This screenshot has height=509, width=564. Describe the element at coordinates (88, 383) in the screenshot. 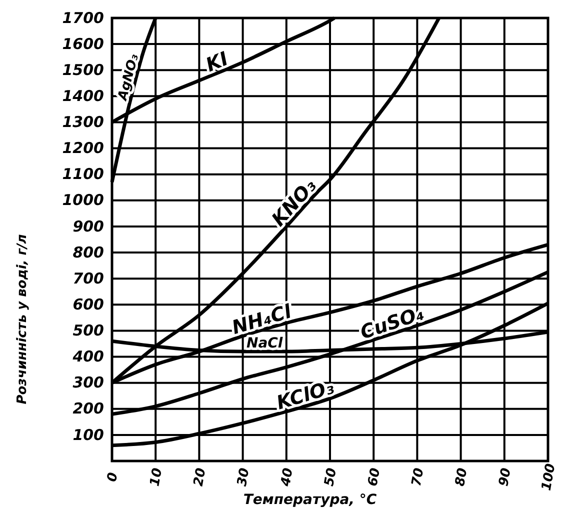

I see `y-tick-label: 300` at that location.